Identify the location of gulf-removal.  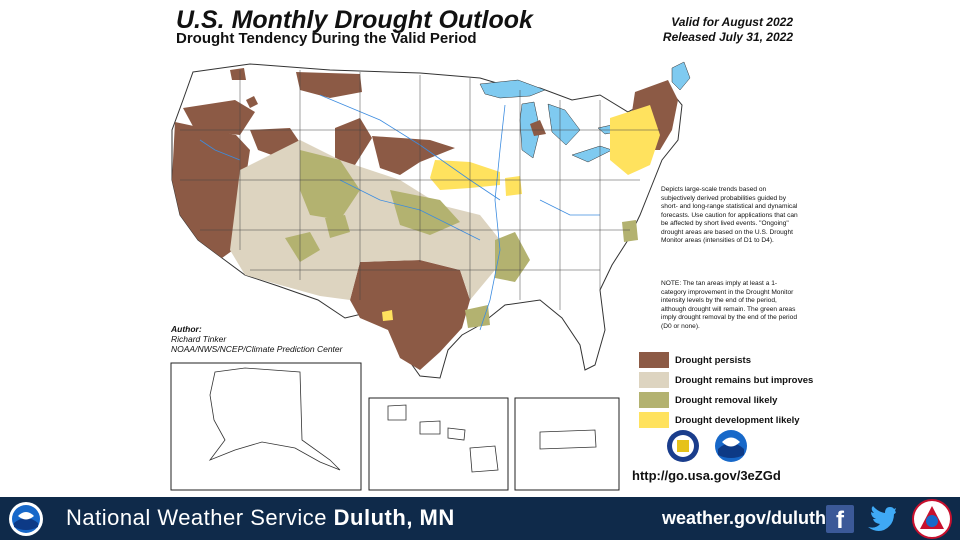
(477, 316).